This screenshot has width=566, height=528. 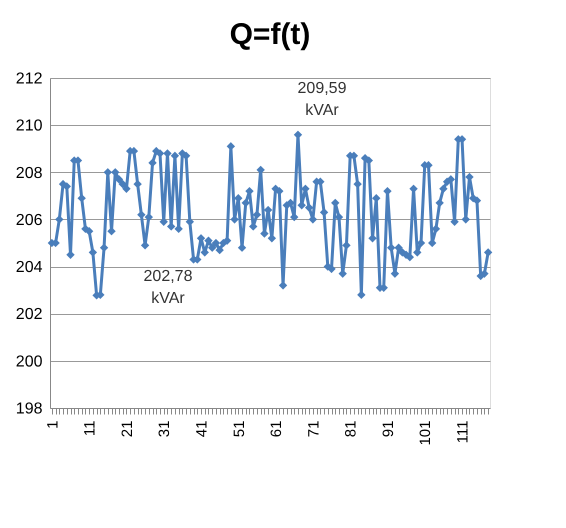 I want to click on y-tick-label: 208, so click(x=29, y=173).